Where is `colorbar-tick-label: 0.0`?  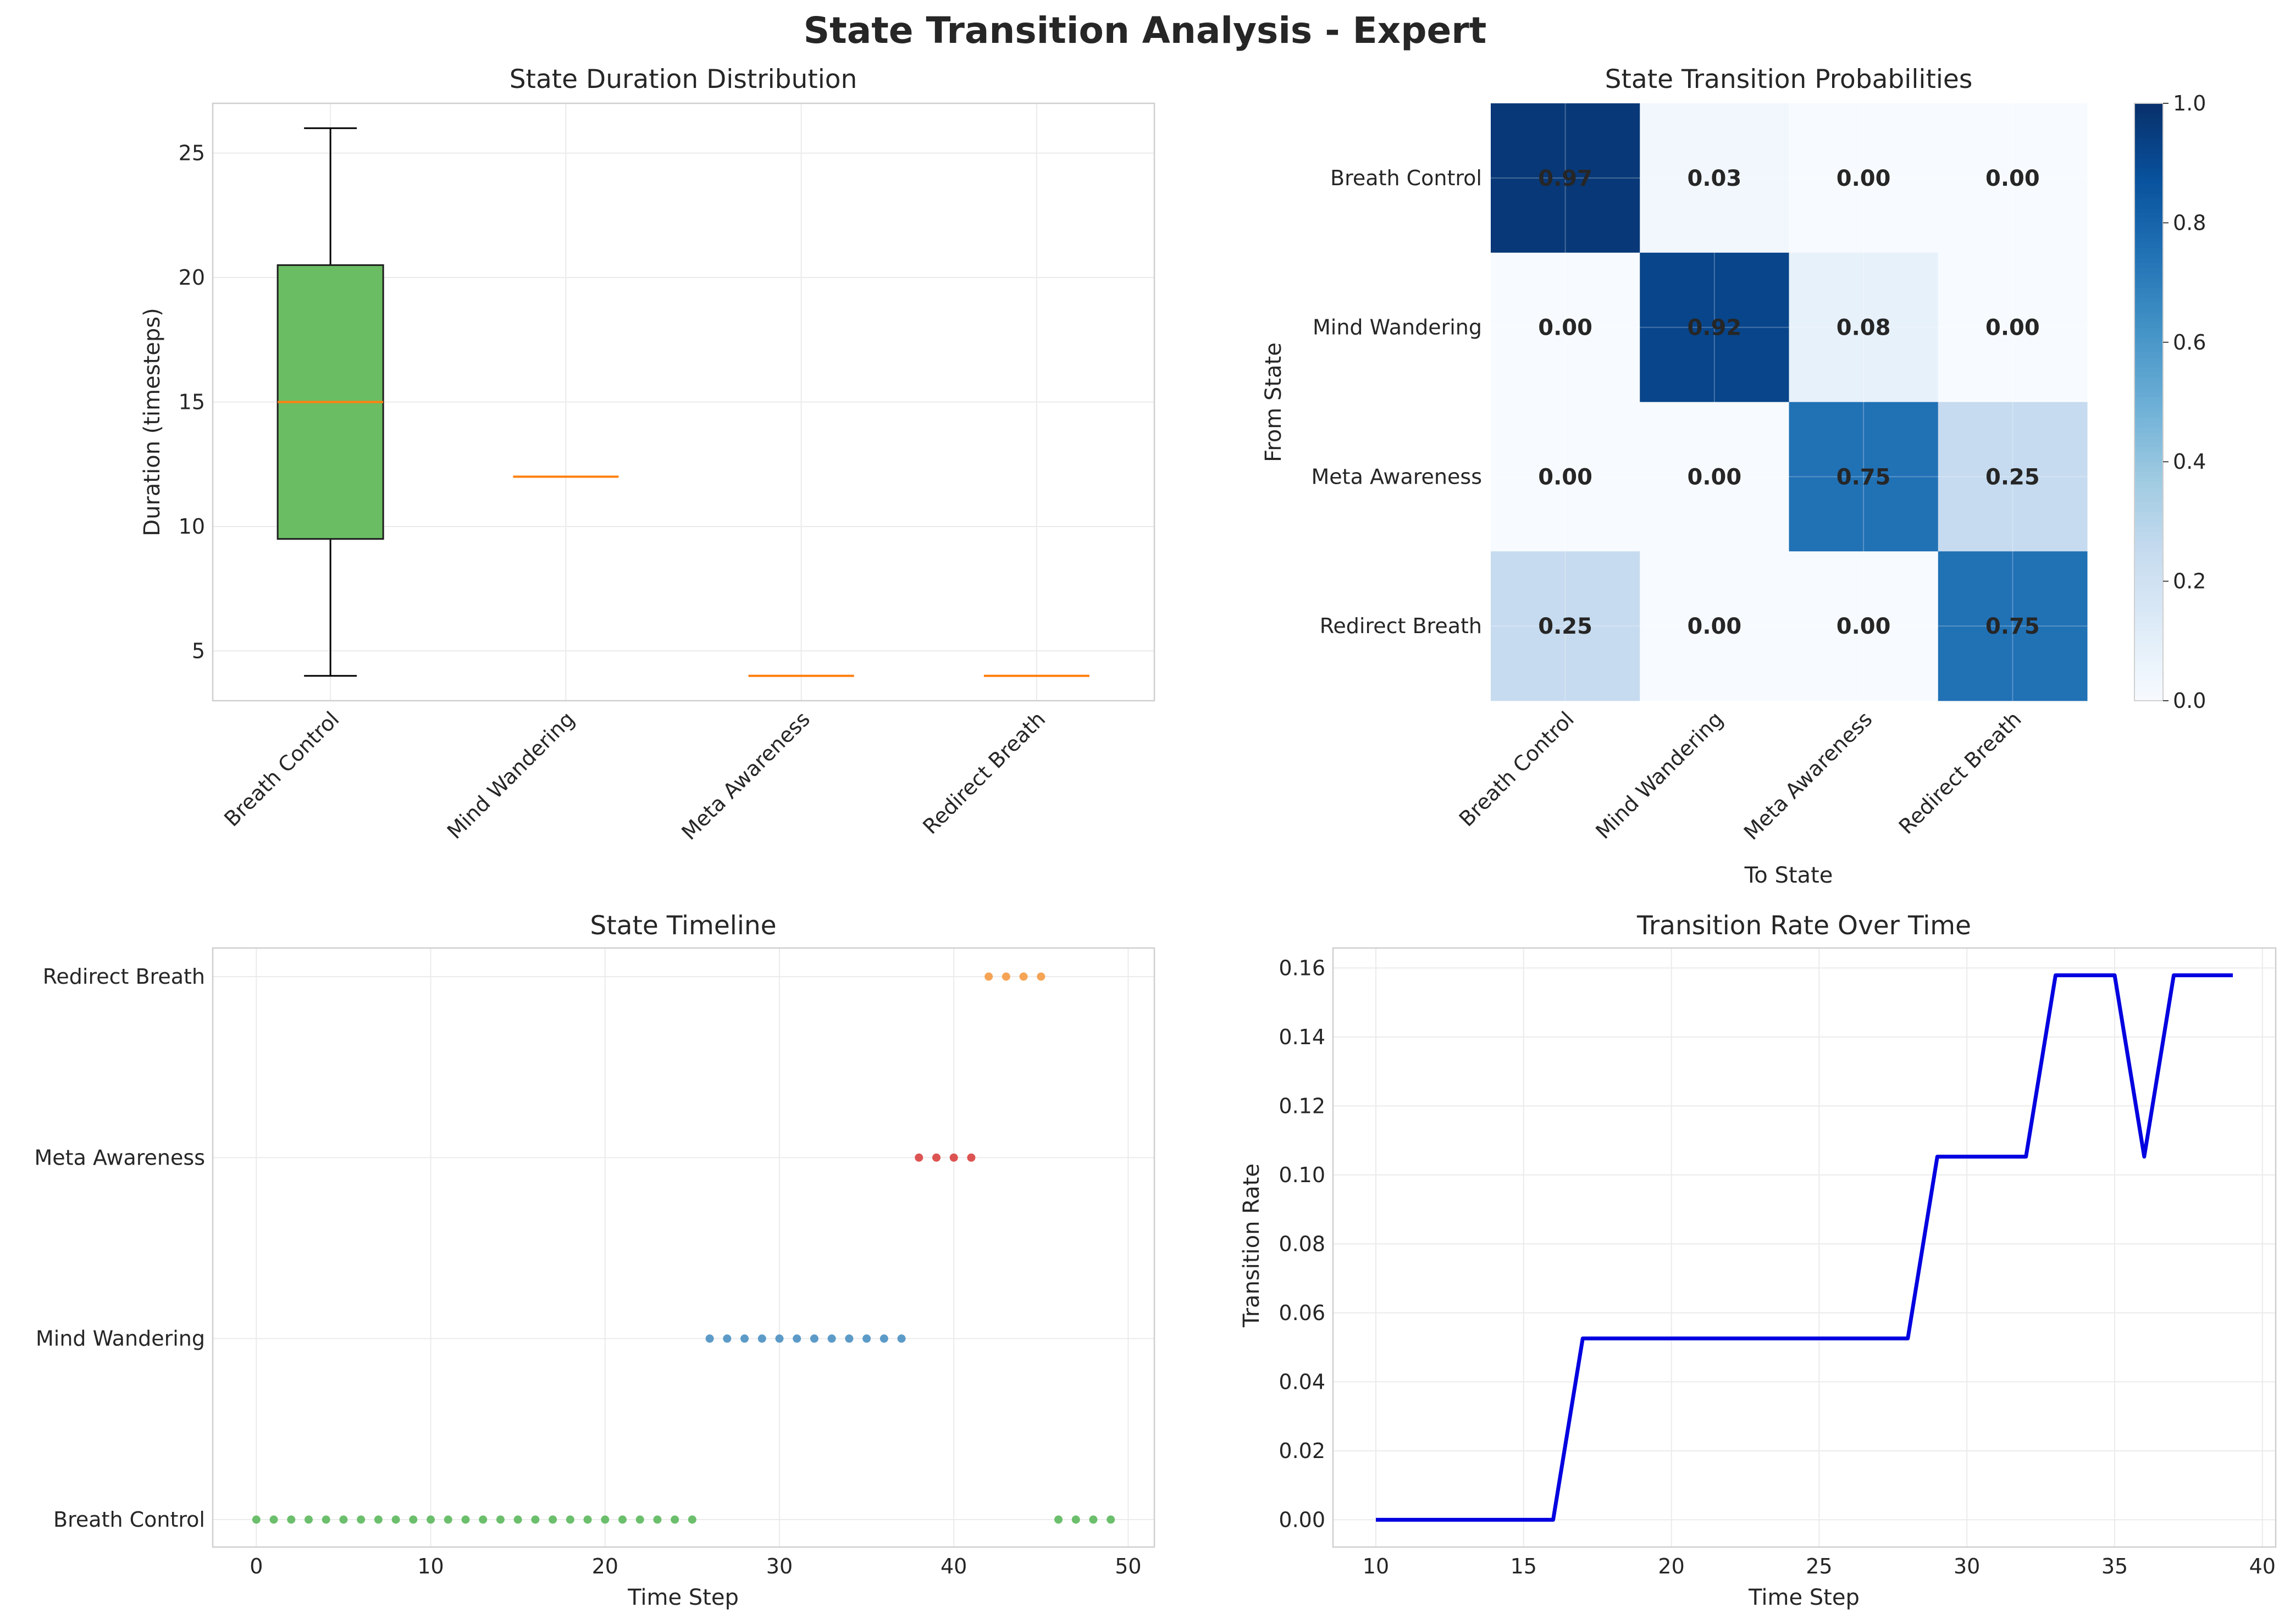 colorbar-tick-label: 0.0 is located at coordinates (2189, 701).